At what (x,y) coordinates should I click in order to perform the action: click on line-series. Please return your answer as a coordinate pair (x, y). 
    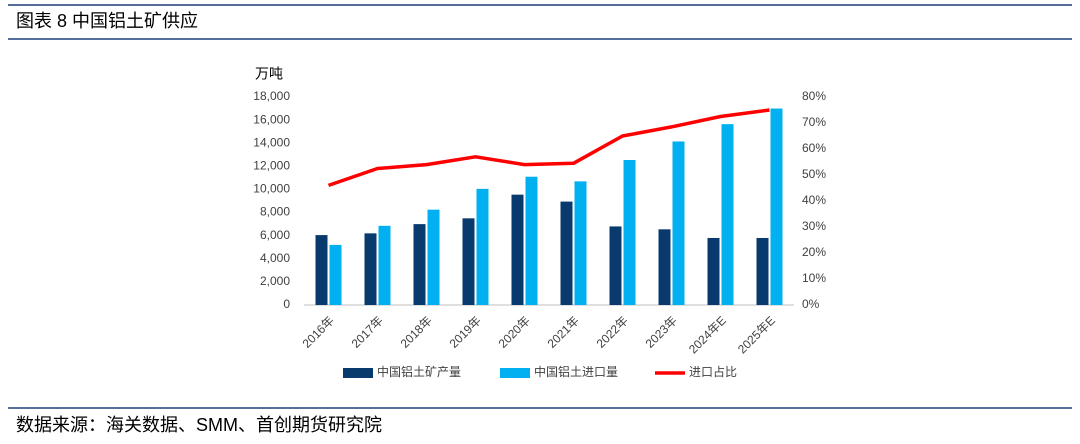
    Looking at the image, I should click on (548, 148).